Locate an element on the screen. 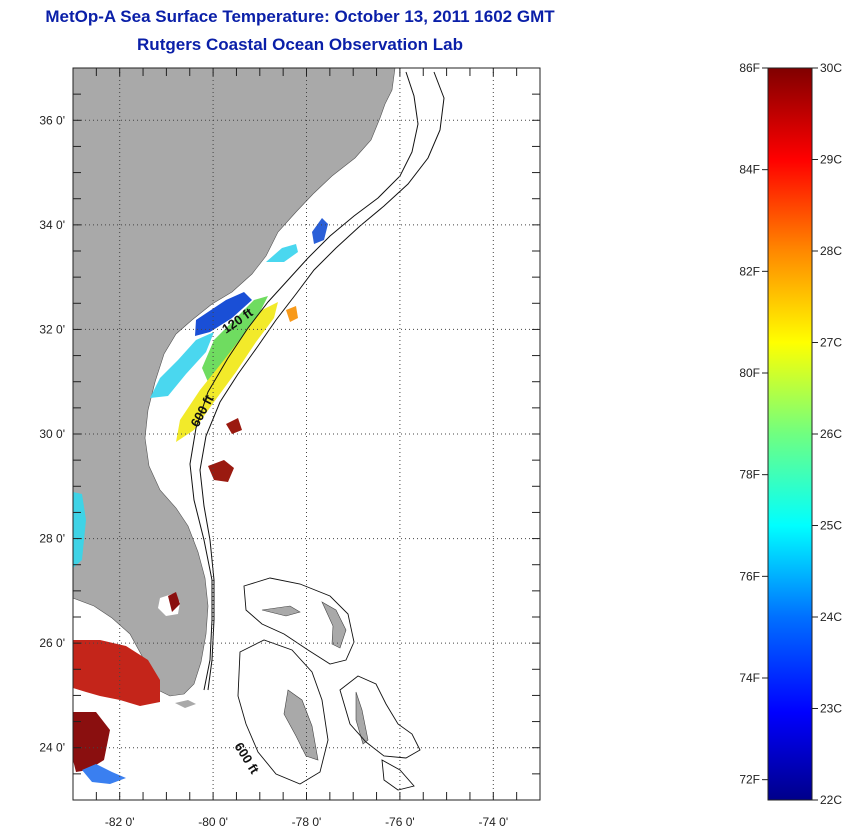 This screenshot has width=849, height=832. lat-tick-label: 34 0' is located at coordinates (52, 225).